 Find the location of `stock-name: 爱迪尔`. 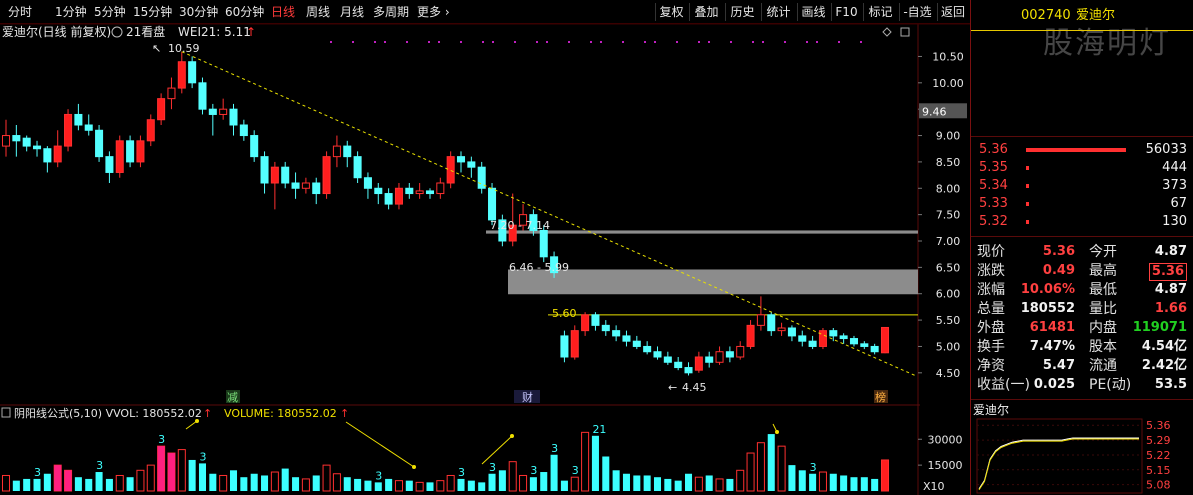

stock-name: 爱迪尔 is located at coordinates (1096, 15).